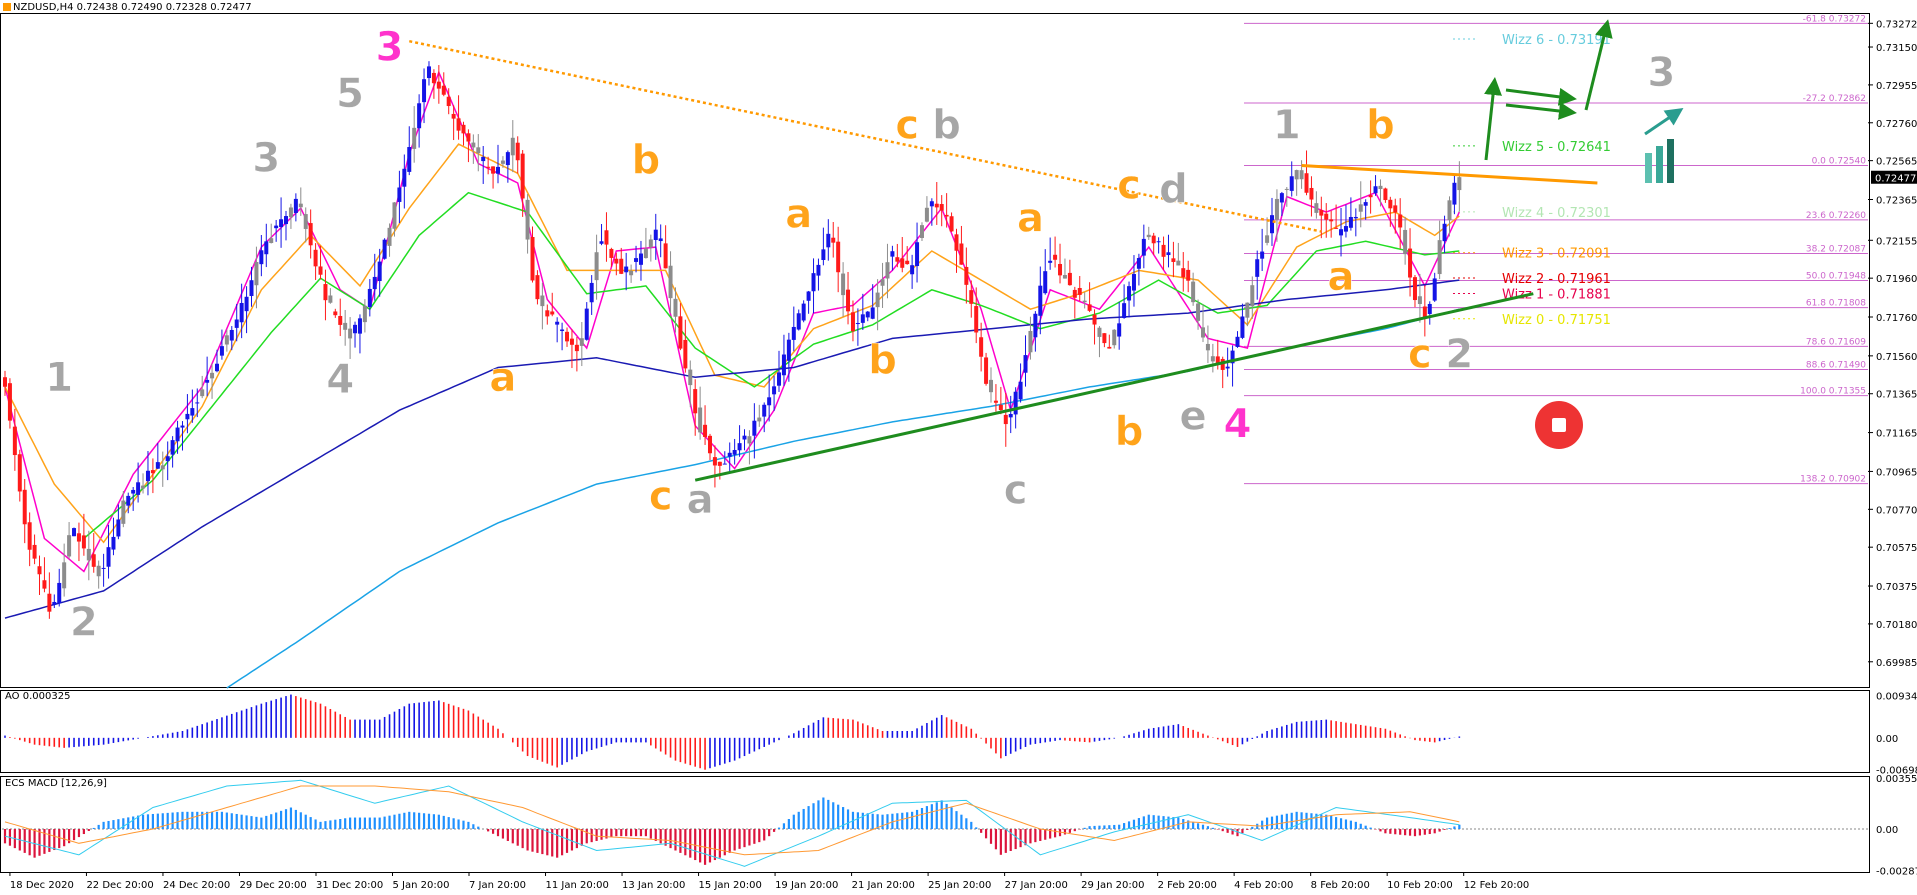 Image resolution: width=1917 pixels, height=895 pixels. Describe the element at coordinates (1670, 161) in the screenshot. I see `bars-icon` at that location.